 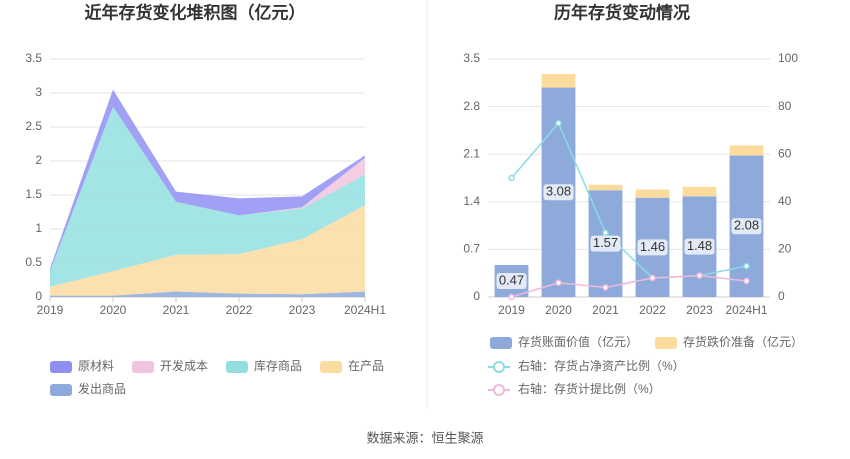 What do you see at coordinates (601, 365) in the screenshot?
I see `legend-label: 右轴：存货占净资产比例（%）` at bounding box center [601, 365].